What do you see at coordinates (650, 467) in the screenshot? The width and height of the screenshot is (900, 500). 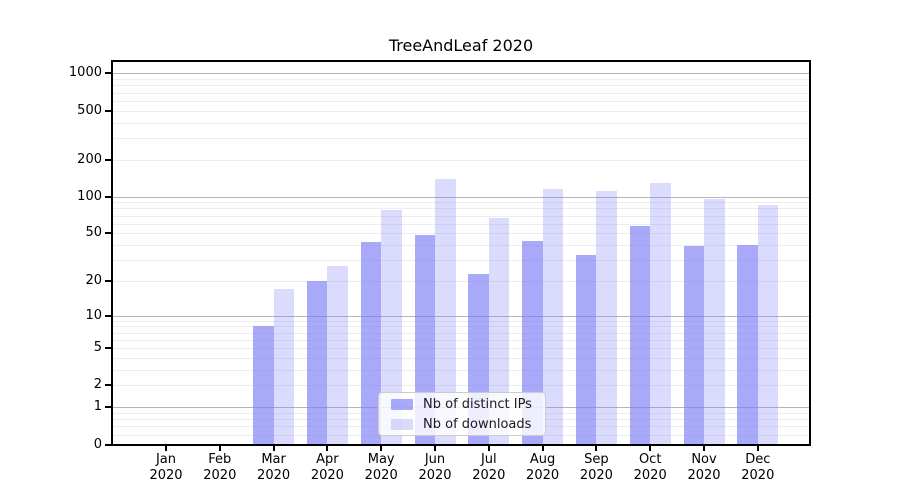 I see `x-tick-label: Oct 2020` at bounding box center [650, 467].